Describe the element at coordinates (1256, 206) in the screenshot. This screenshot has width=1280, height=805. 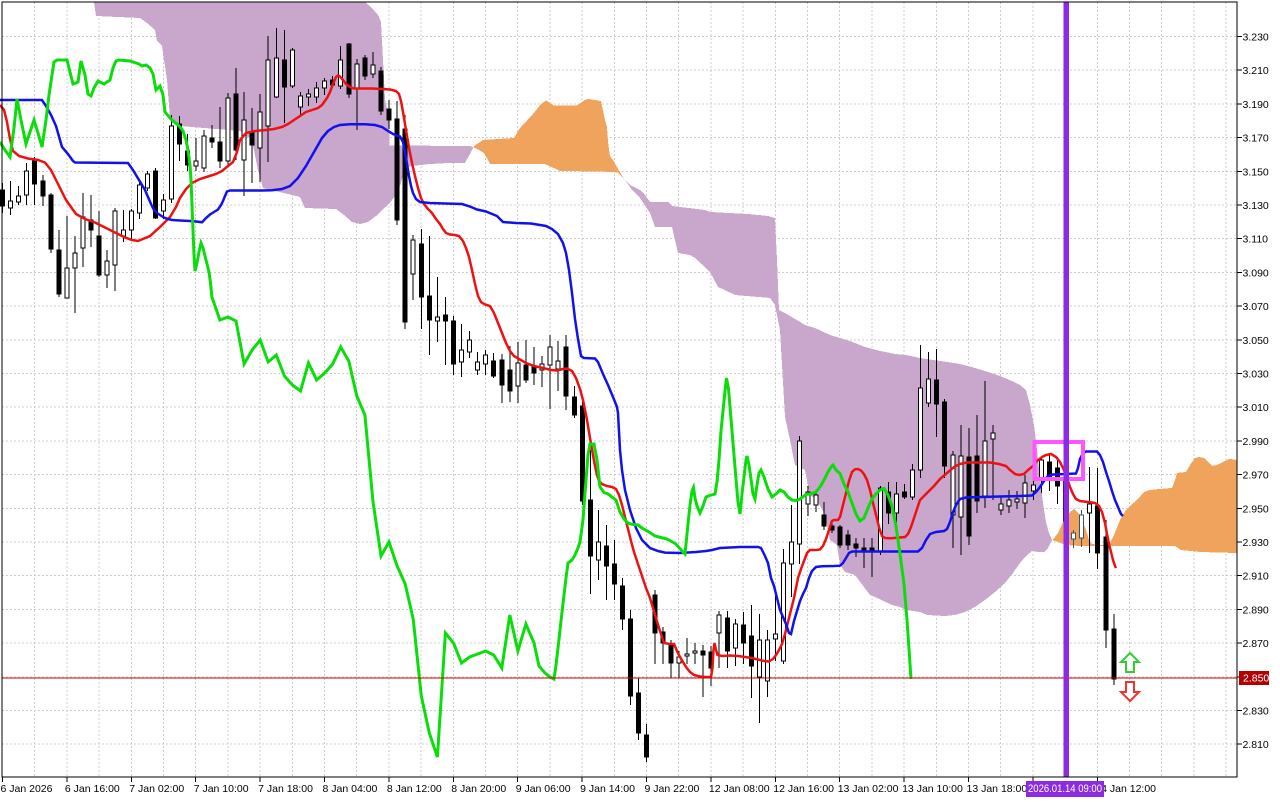
I see `svg-text: 3.130` at that location.